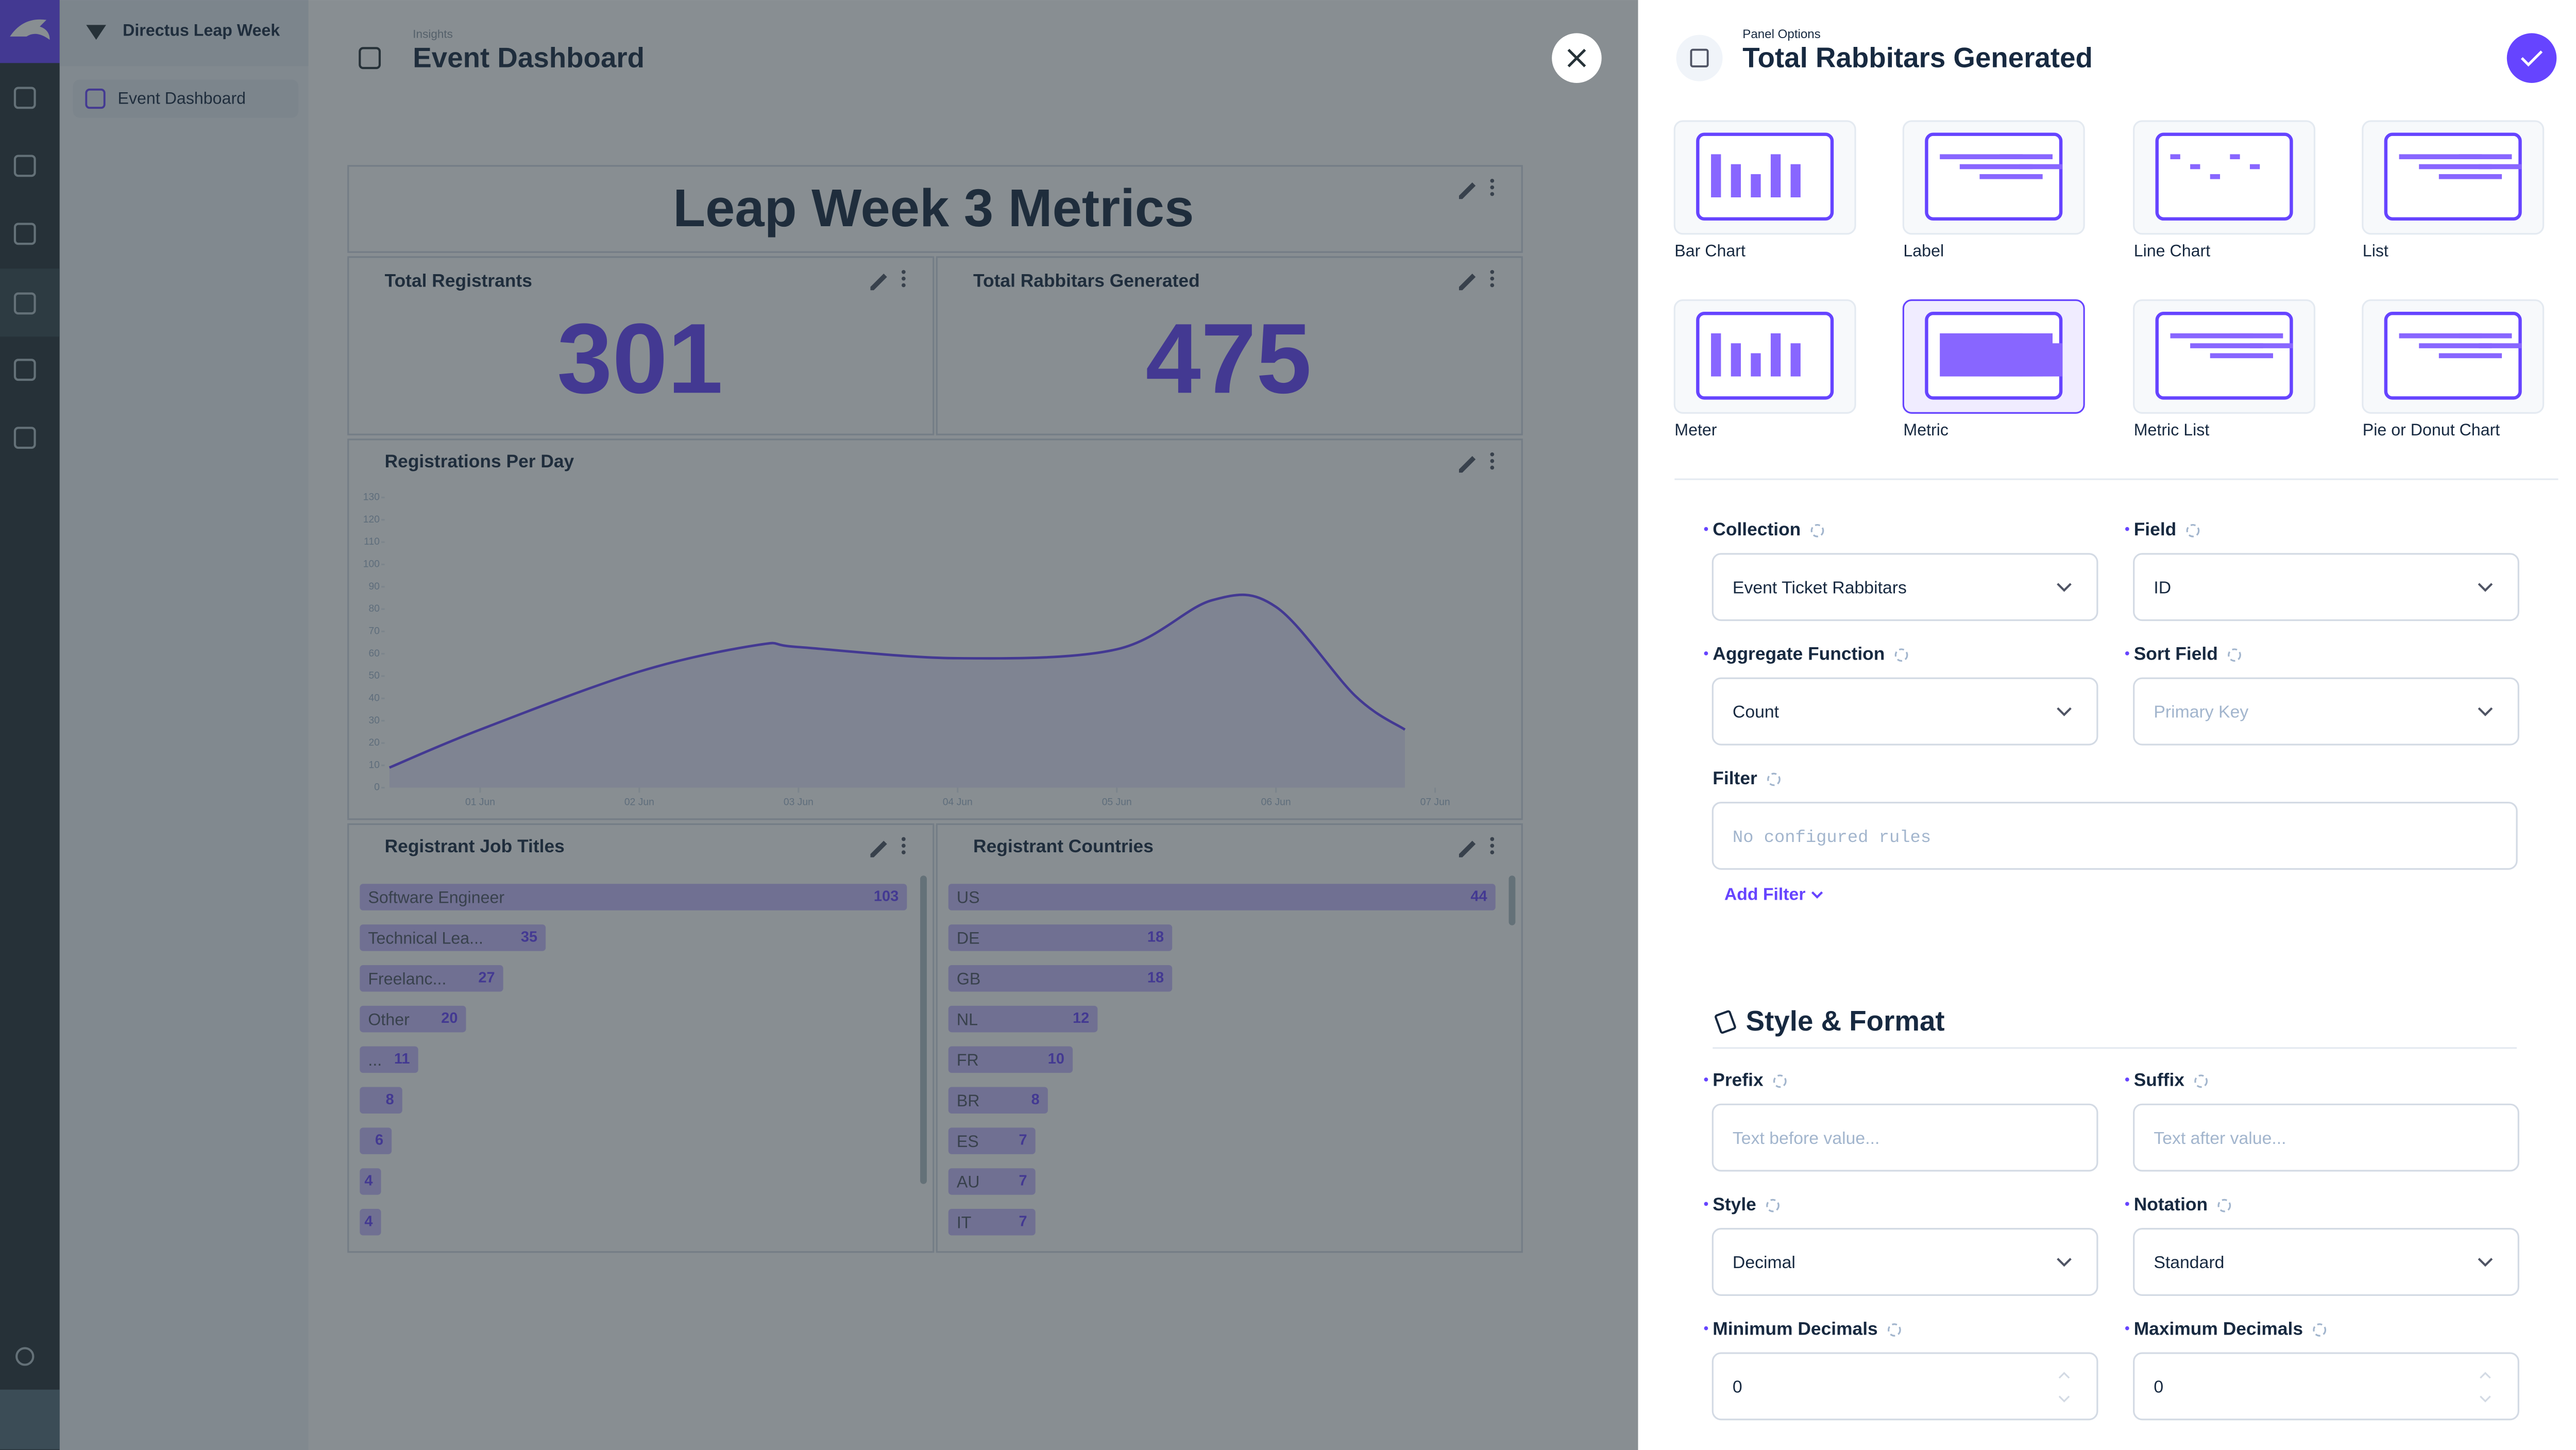  What do you see at coordinates (1917, 57) in the screenshot?
I see `drawer-title: Total Rabbitars Generated` at bounding box center [1917, 57].